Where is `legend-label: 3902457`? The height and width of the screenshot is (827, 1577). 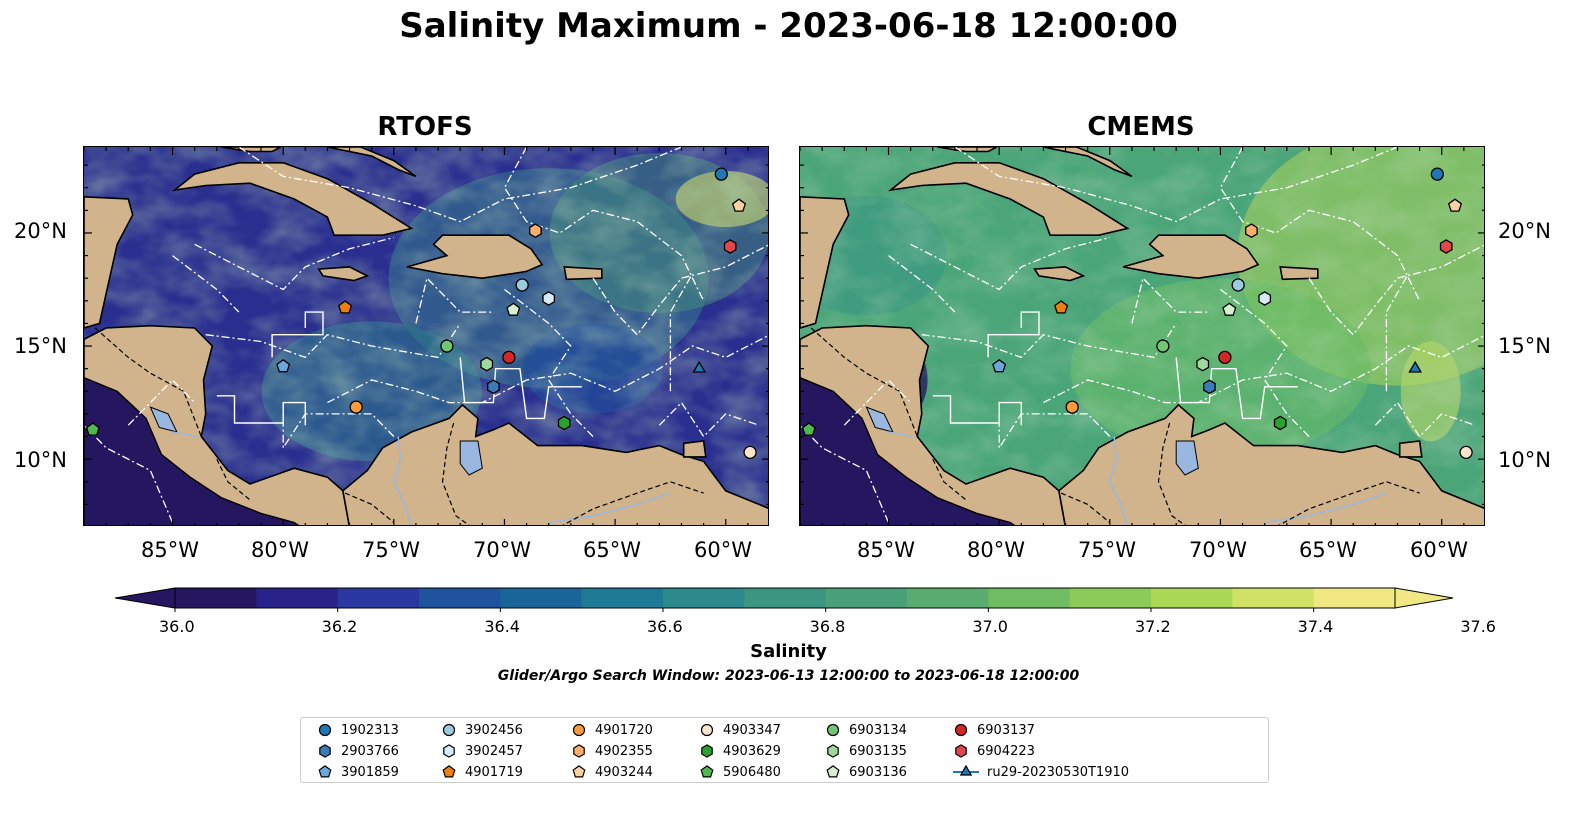 legend-label: 3902457 is located at coordinates (494, 751).